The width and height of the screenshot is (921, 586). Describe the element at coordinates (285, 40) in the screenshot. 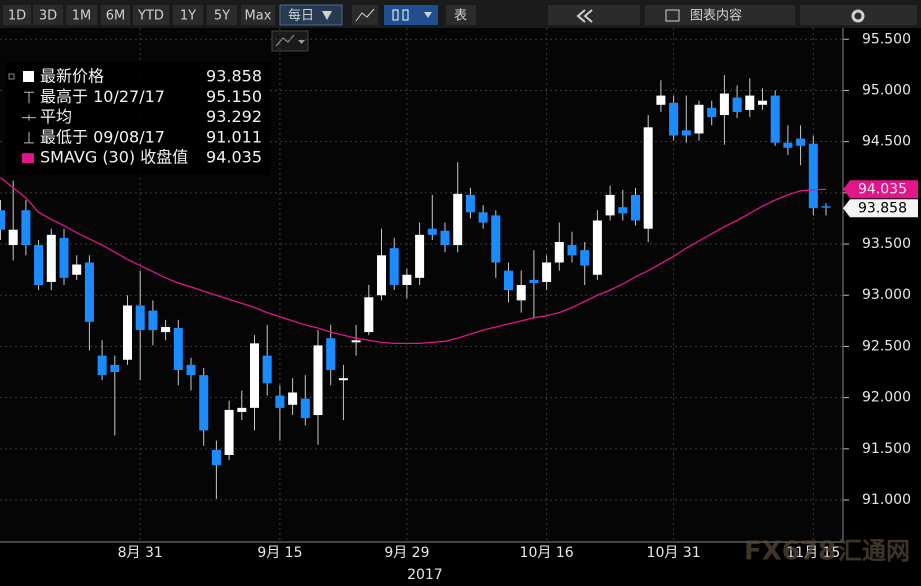

I see `chart-style-icon` at that location.